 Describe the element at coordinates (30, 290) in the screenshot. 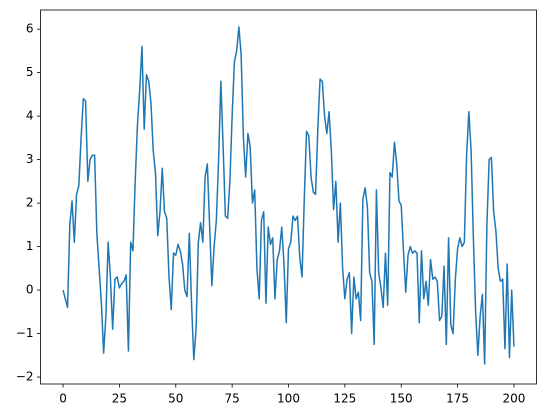

I see `y-tick-label: 0` at that location.